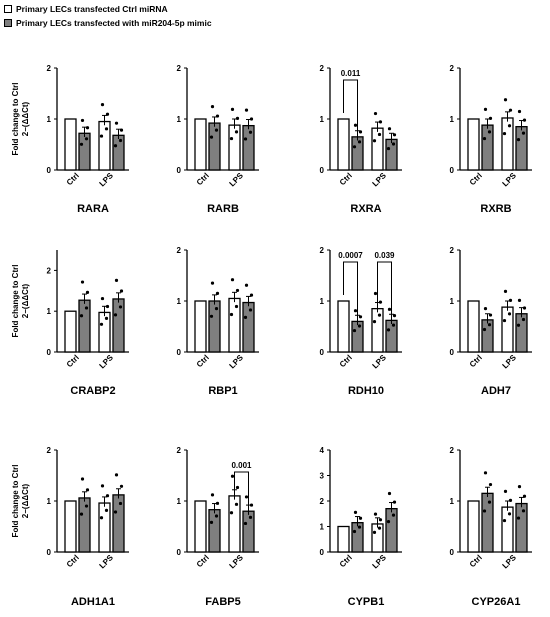 The image size is (550, 617). What do you see at coordinates (507, 529) in the screenshot?
I see `bar-cyp26a1-lps-ctrl` at bounding box center [507, 529].